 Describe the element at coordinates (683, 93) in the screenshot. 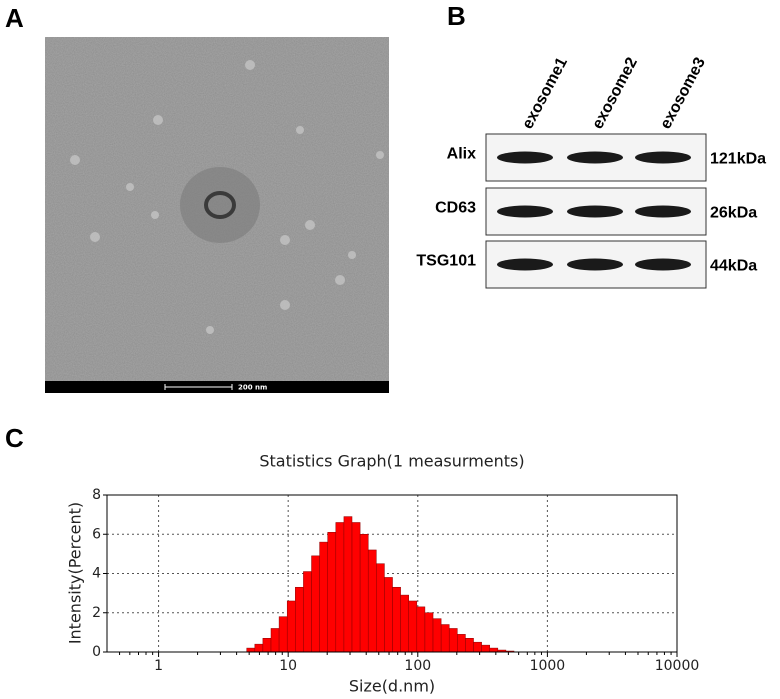

I see `lane-label: exosome3` at that location.